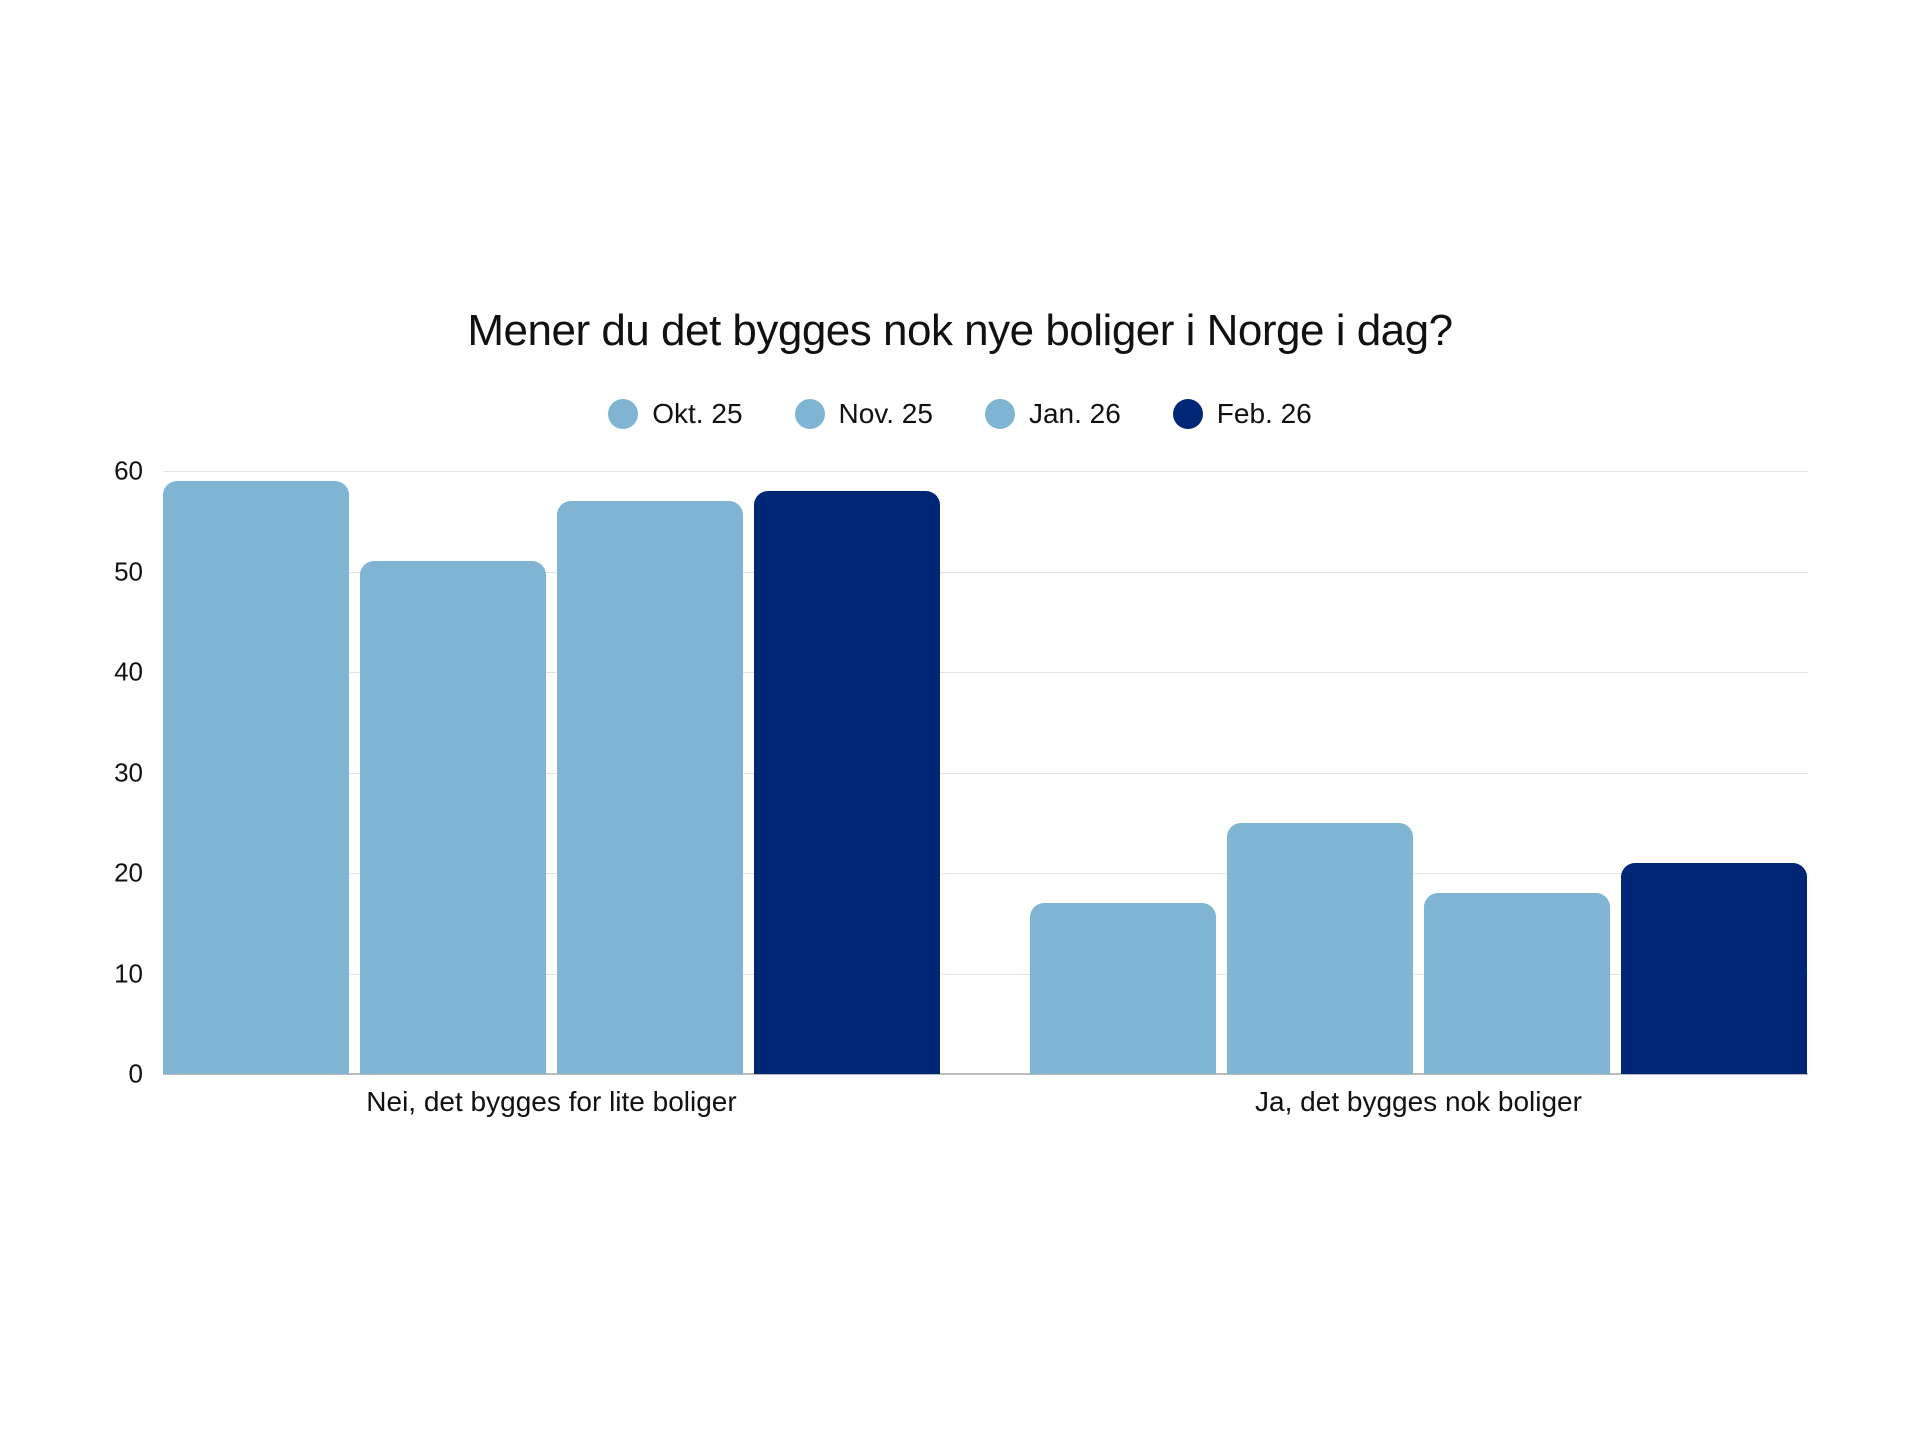 This screenshot has height=1435, width=1920. What do you see at coordinates (1418, 1101) in the screenshot?
I see `x-tick-label: Ja, det bygges nok boliger` at bounding box center [1418, 1101].